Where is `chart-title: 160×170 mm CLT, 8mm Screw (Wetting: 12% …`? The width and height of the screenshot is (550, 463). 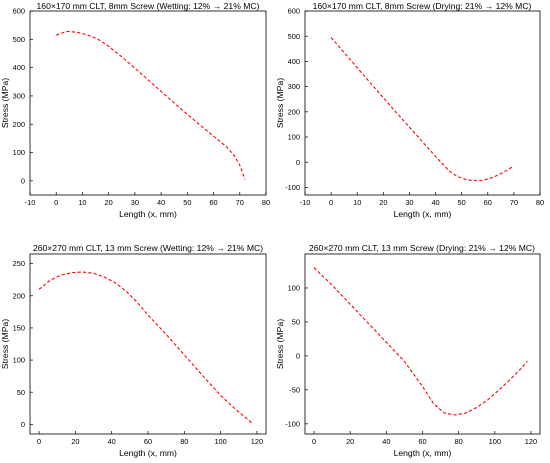
chart-title: 160×170 mm CLT, 8mm Screw (Wetting: 12% … is located at coordinates (148, 6).